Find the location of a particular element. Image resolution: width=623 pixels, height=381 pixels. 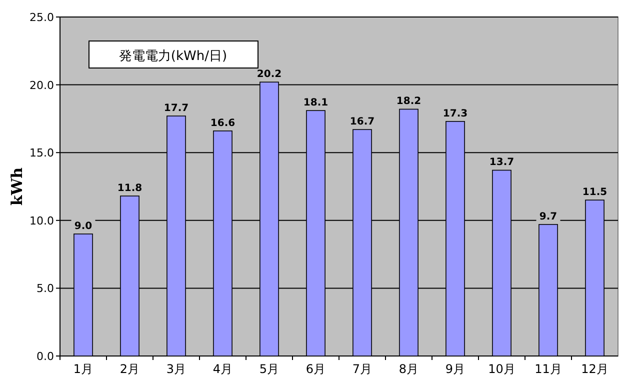

data-label: 18.2 is located at coordinates (409, 102).